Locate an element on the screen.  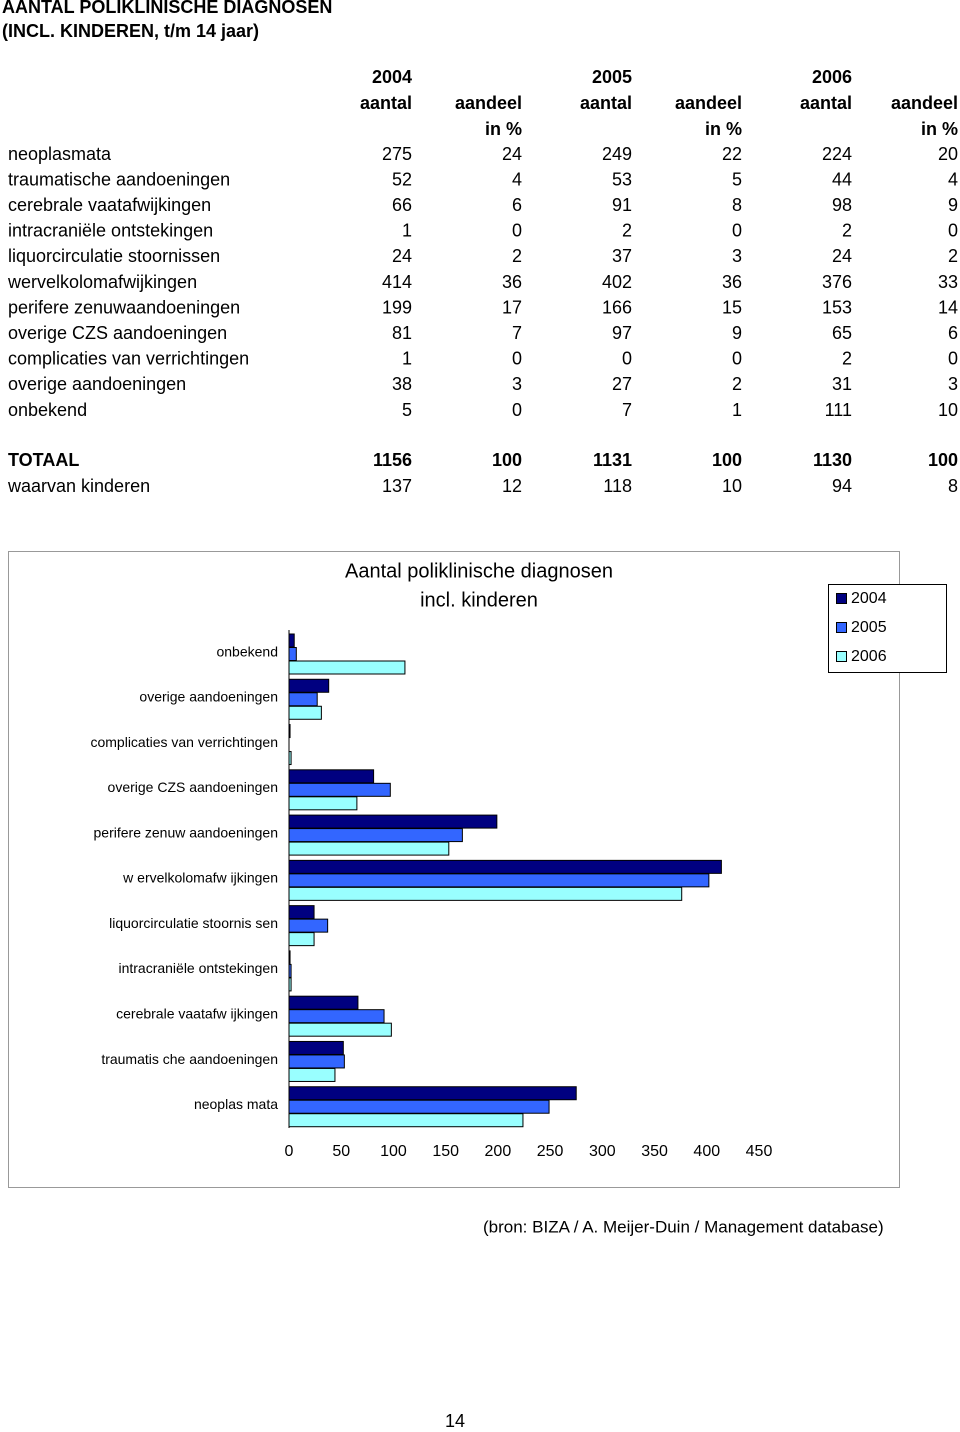
cell: 98 is located at coordinates (842, 205).